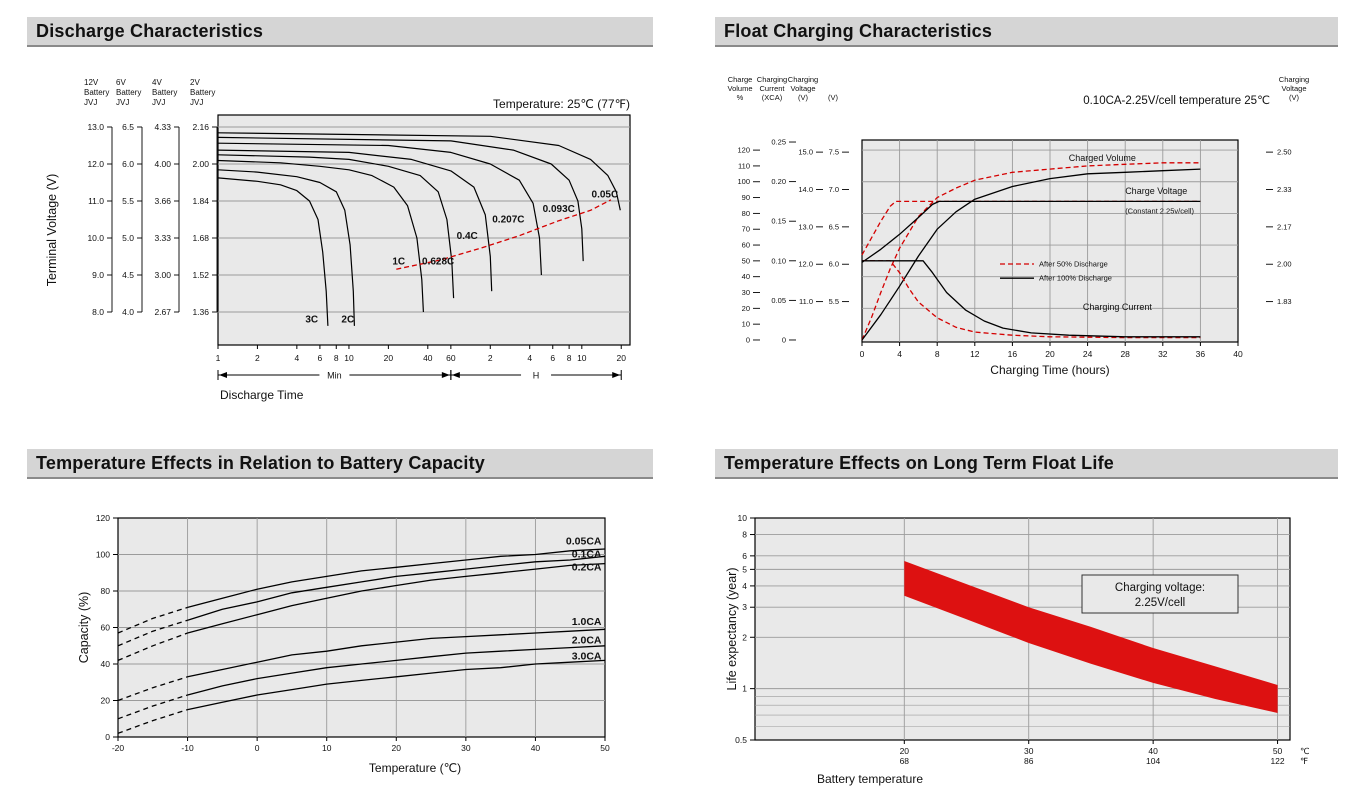 This screenshot has width=1365, height=795. I want to click on svg-text: 10.0, so click(95, 238).